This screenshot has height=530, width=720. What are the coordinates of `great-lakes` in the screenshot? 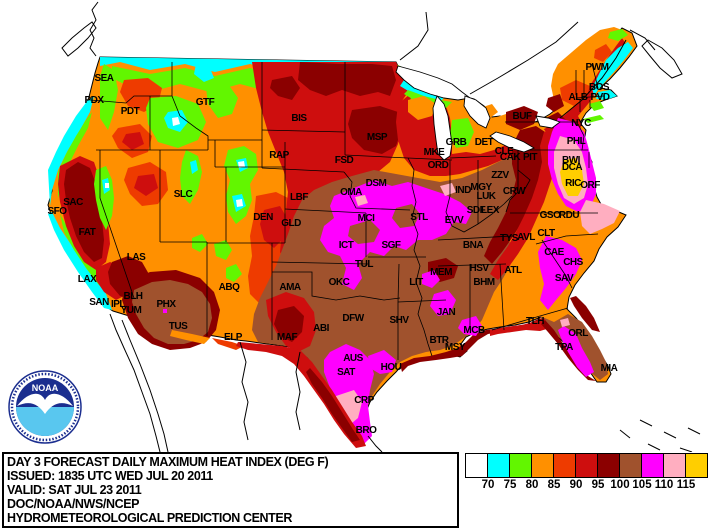 It's located at (478, 113).